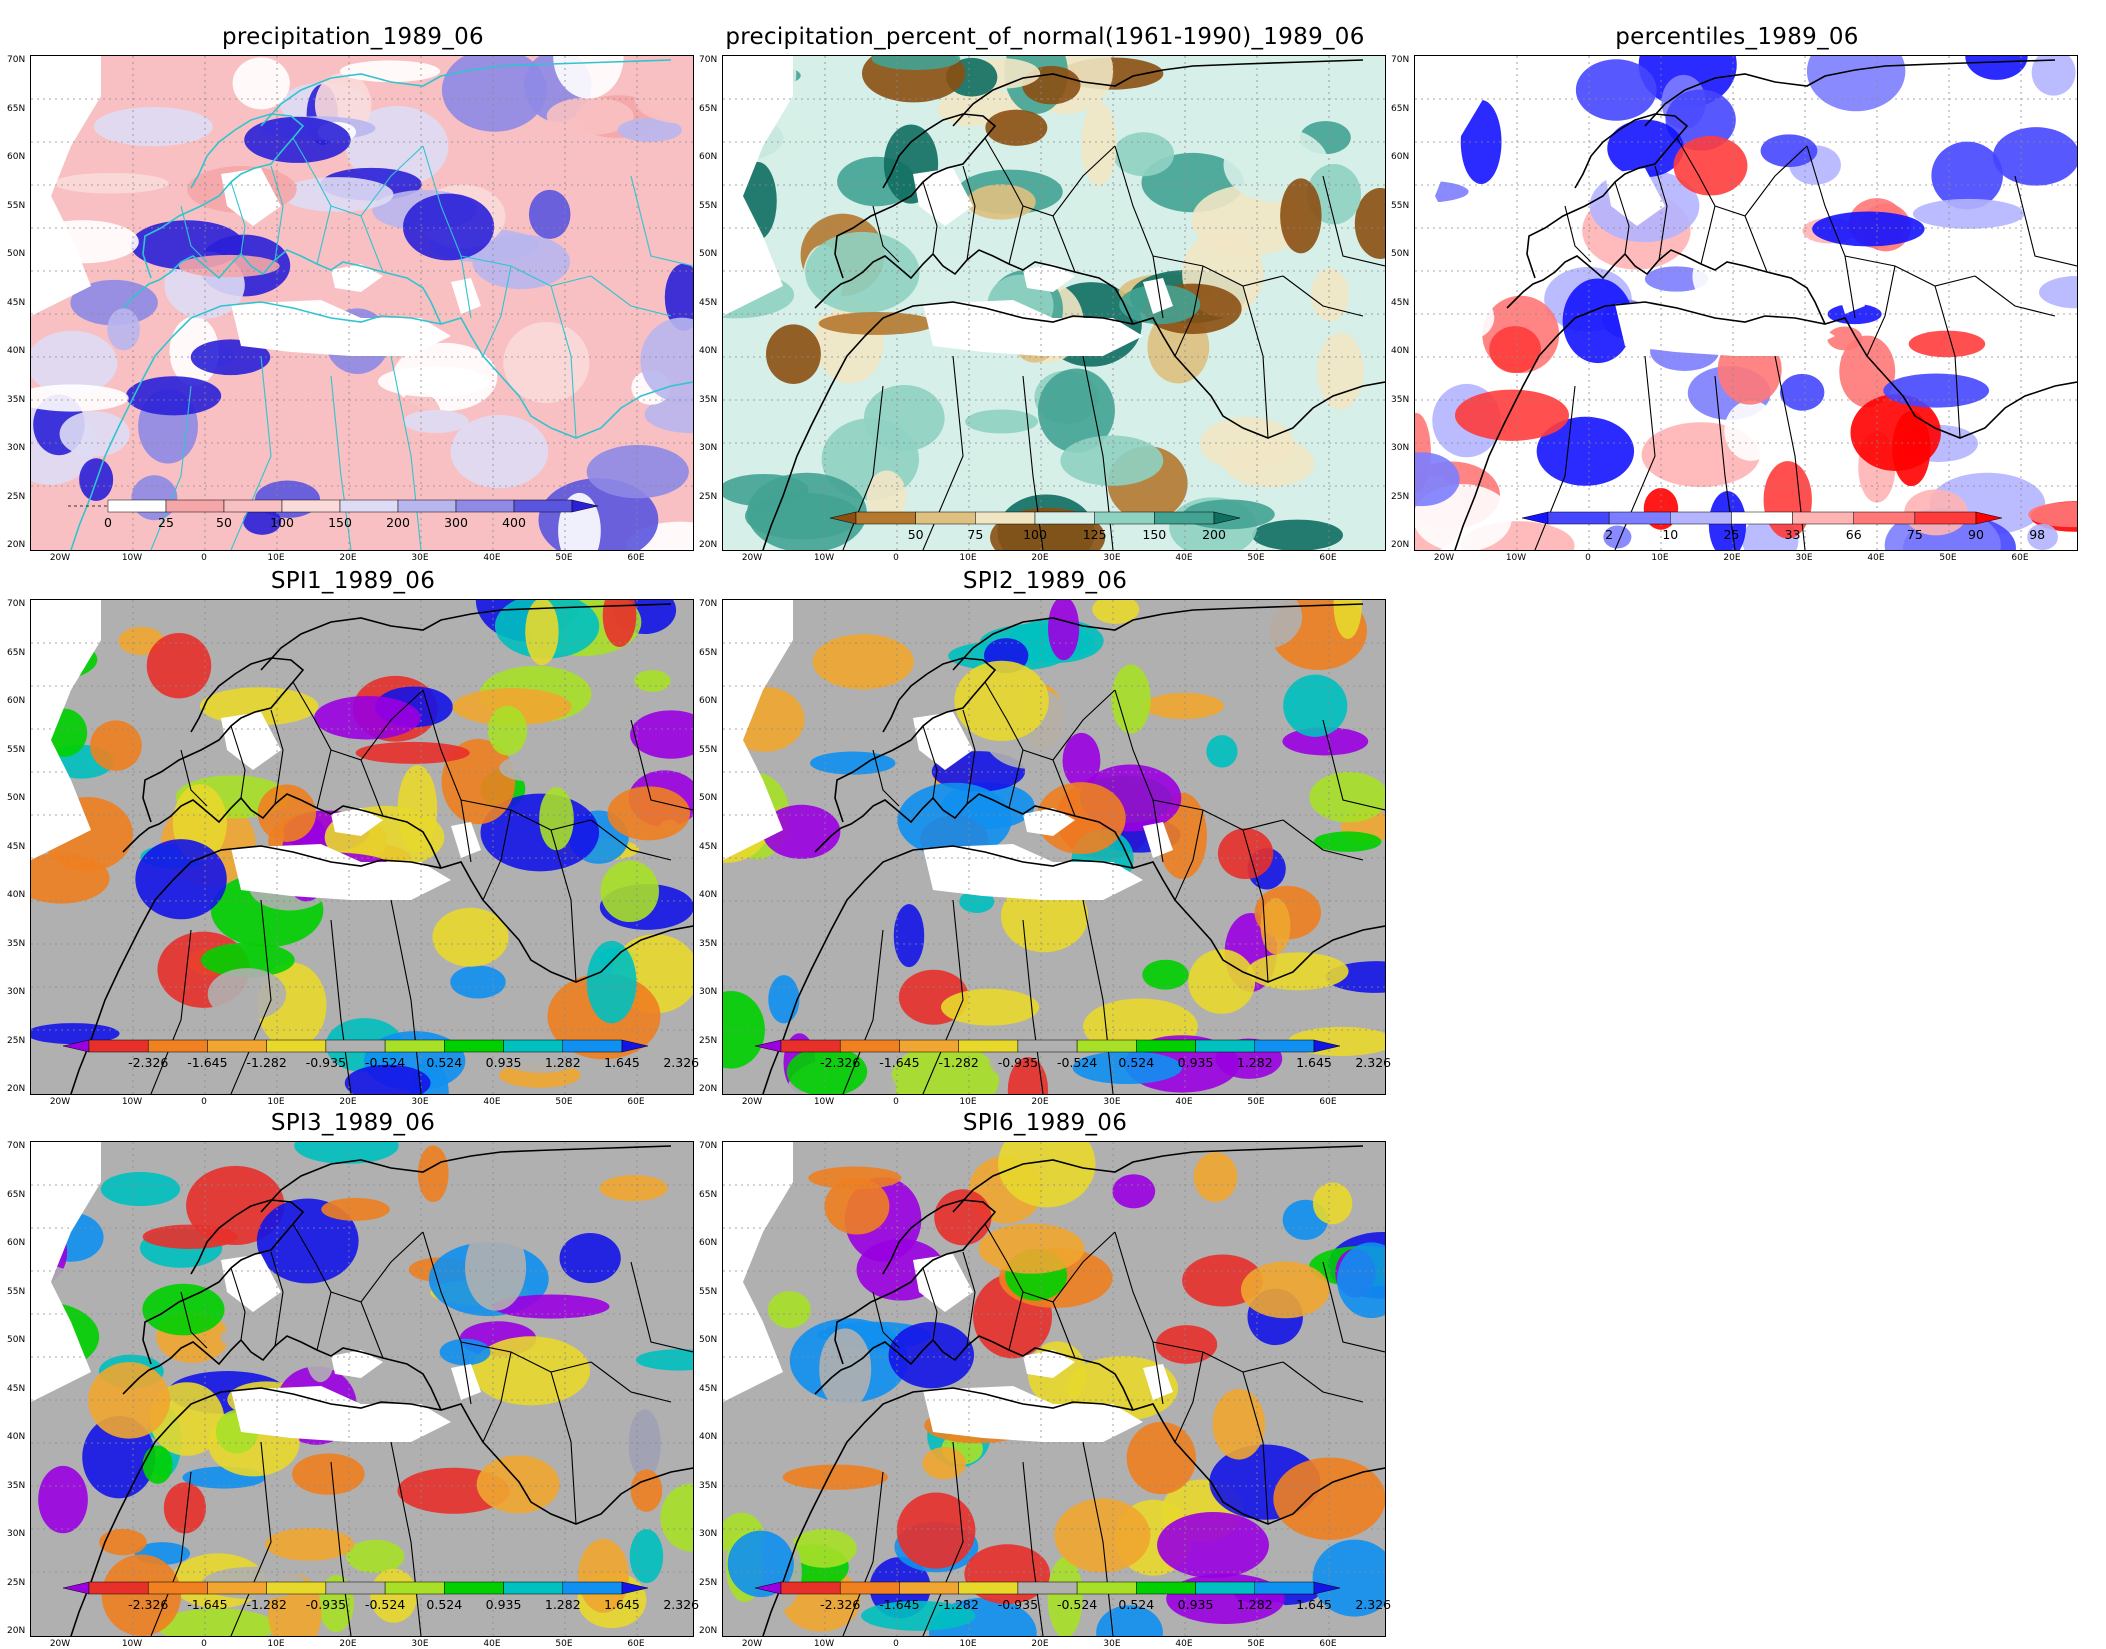  Describe the element at coordinates (16, 992) in the screenshot. I see `lat-tick-label: 30N` at that location.